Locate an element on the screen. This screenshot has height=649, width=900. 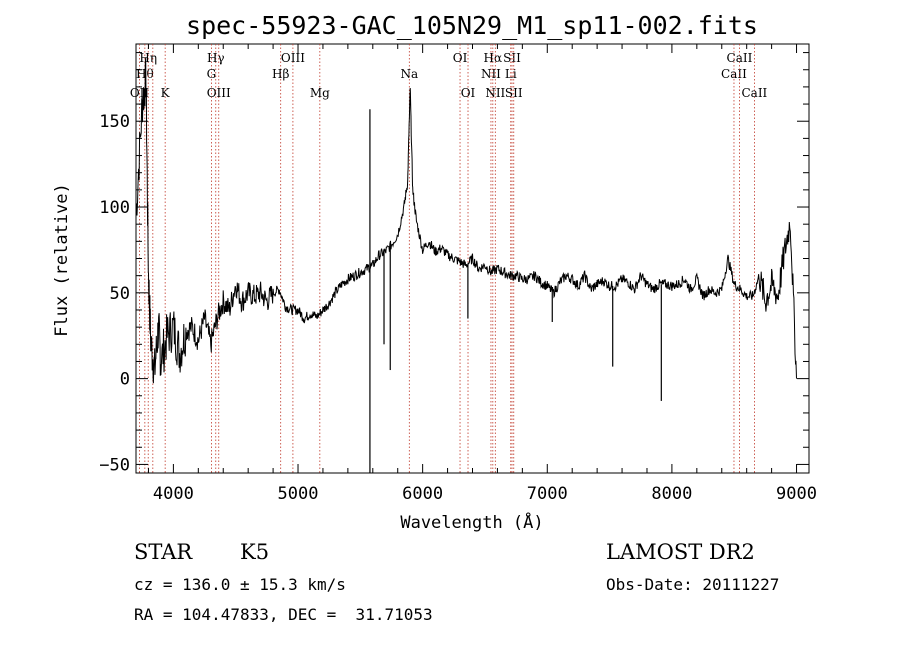
y-tick-label: 0 is located at coordinates (125, 380).